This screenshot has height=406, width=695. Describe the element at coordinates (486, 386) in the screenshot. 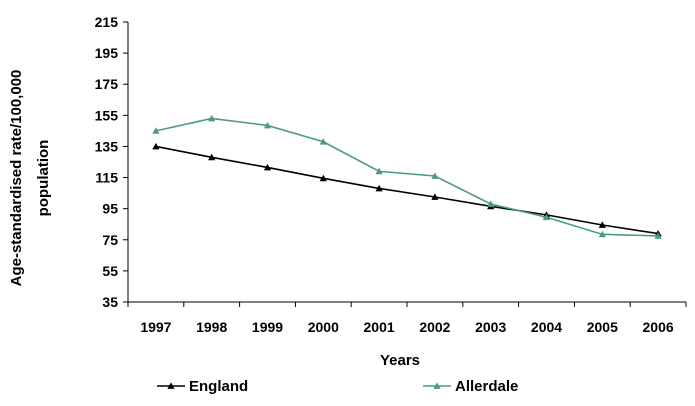

I see `legend-label-allerdale: Allerdale` at that location.